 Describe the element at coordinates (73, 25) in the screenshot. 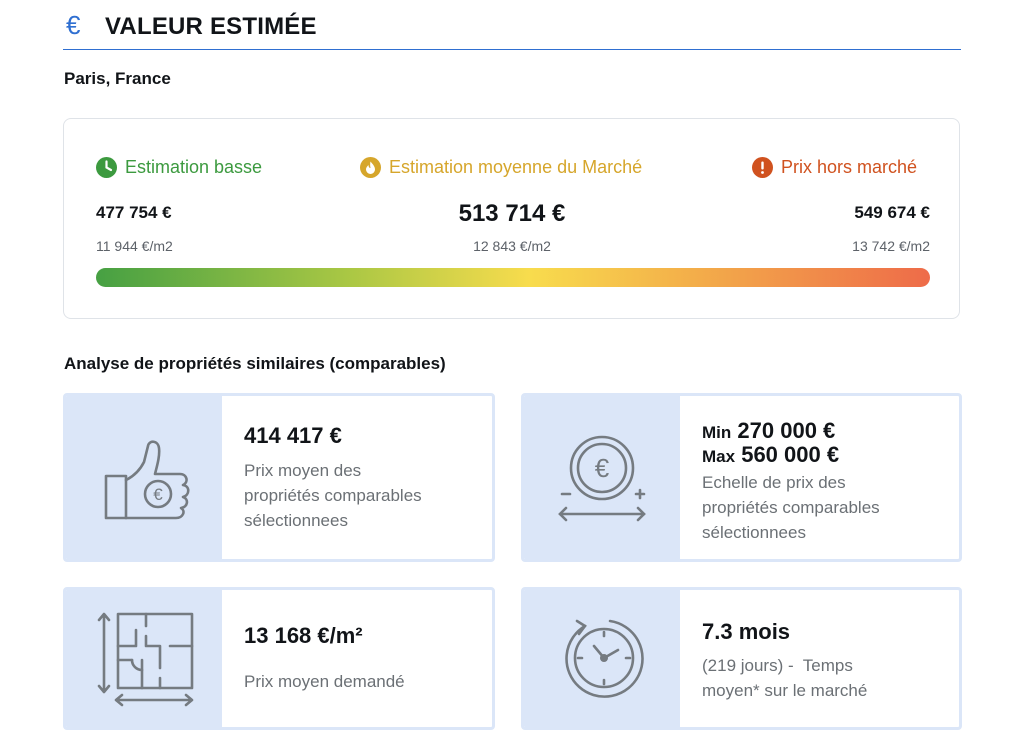

I see `euro-icon: €` at that location.